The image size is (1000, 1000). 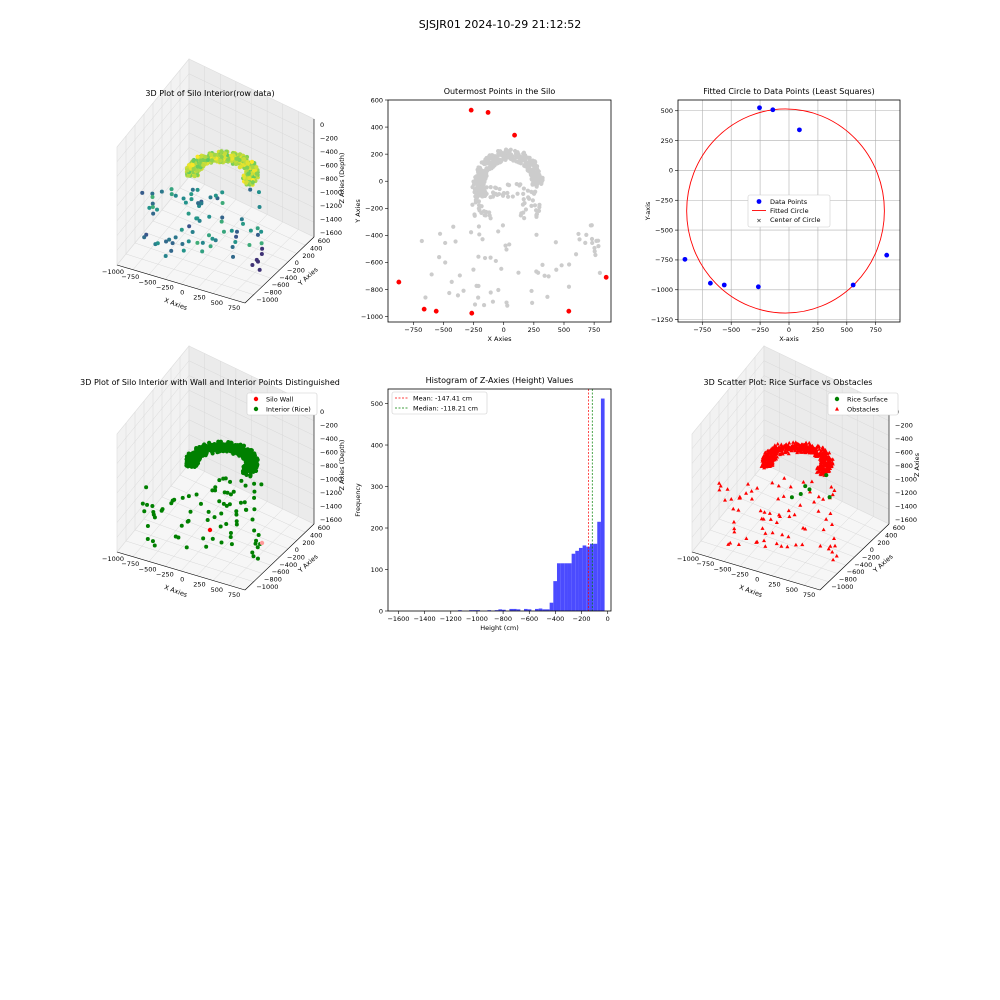 I want to click on y-axis-line, so click(x=279, y=270).